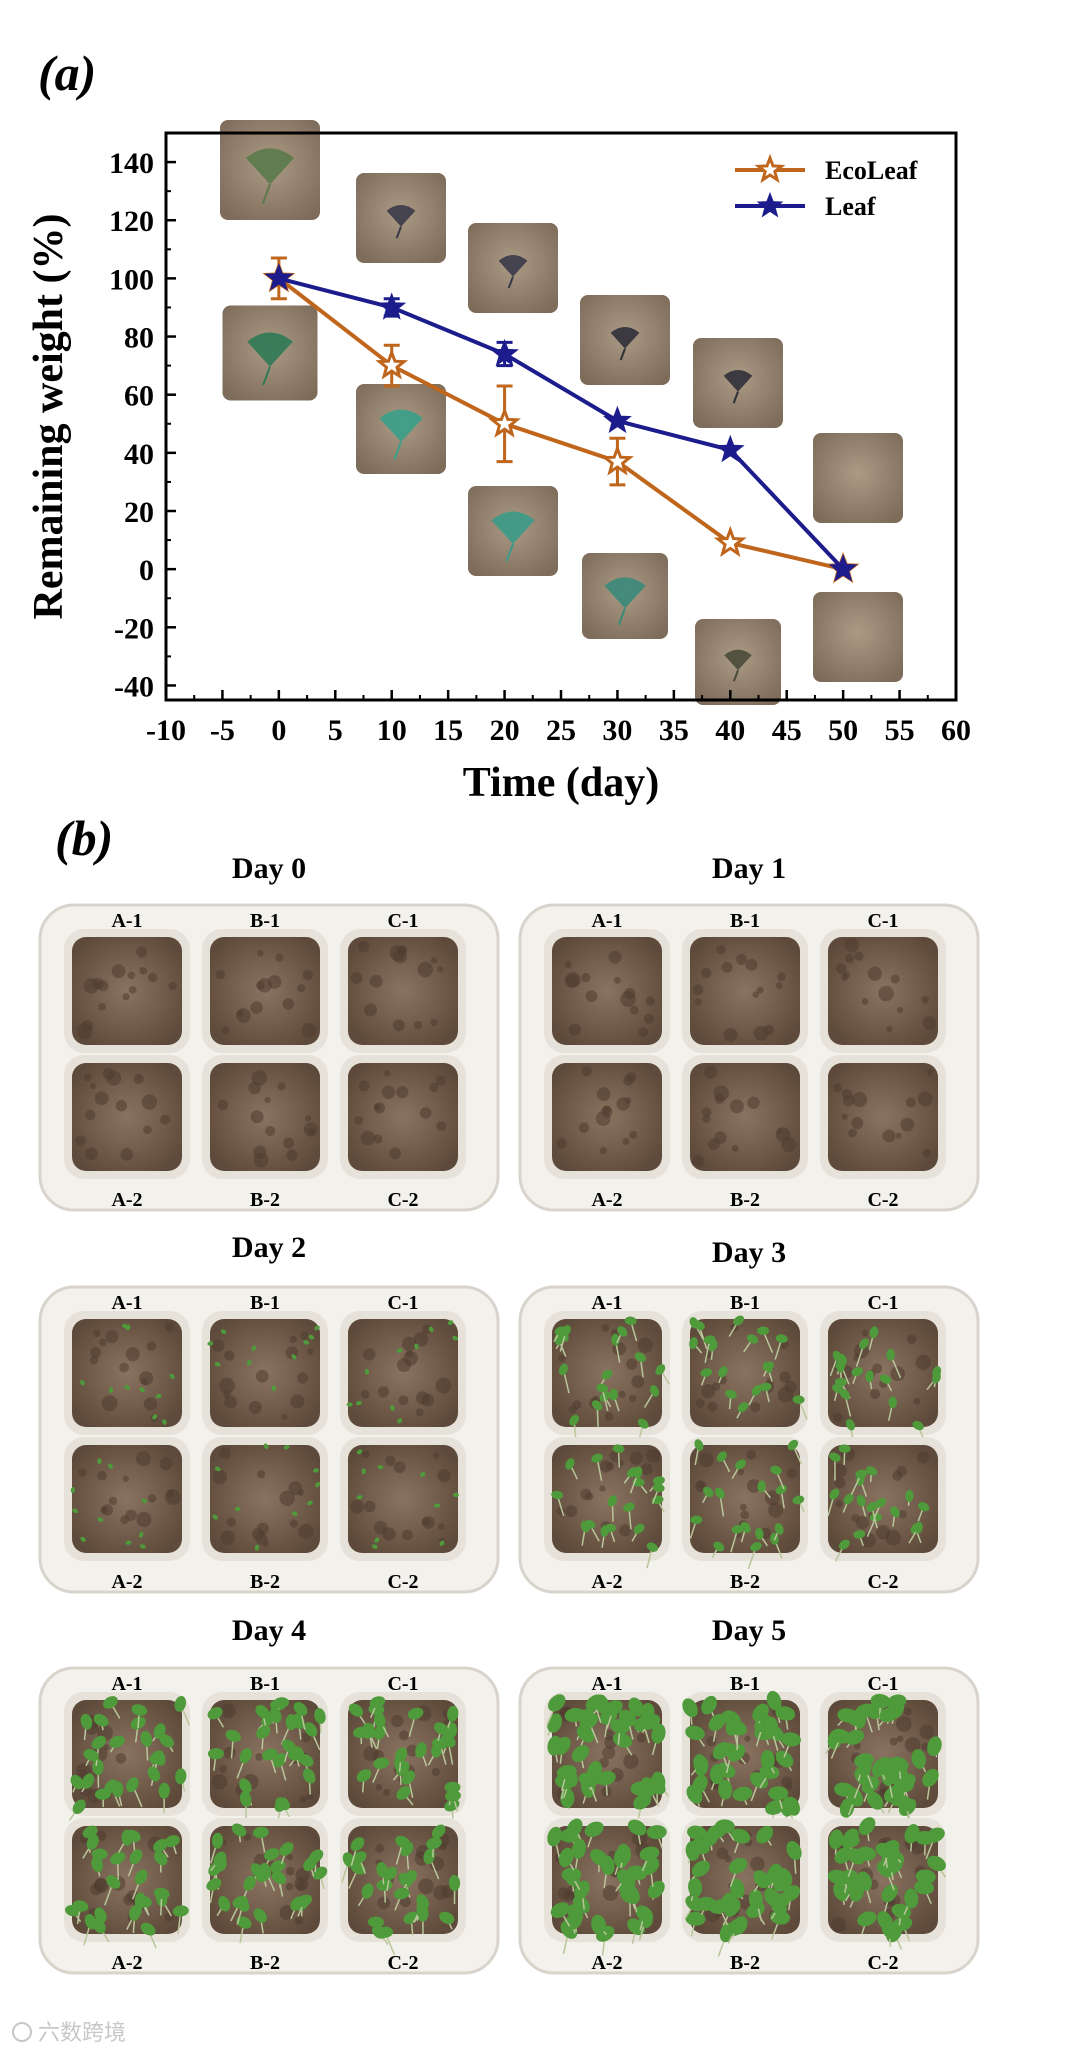  I want to click on y-tick-label: 80, so click(139, 338).